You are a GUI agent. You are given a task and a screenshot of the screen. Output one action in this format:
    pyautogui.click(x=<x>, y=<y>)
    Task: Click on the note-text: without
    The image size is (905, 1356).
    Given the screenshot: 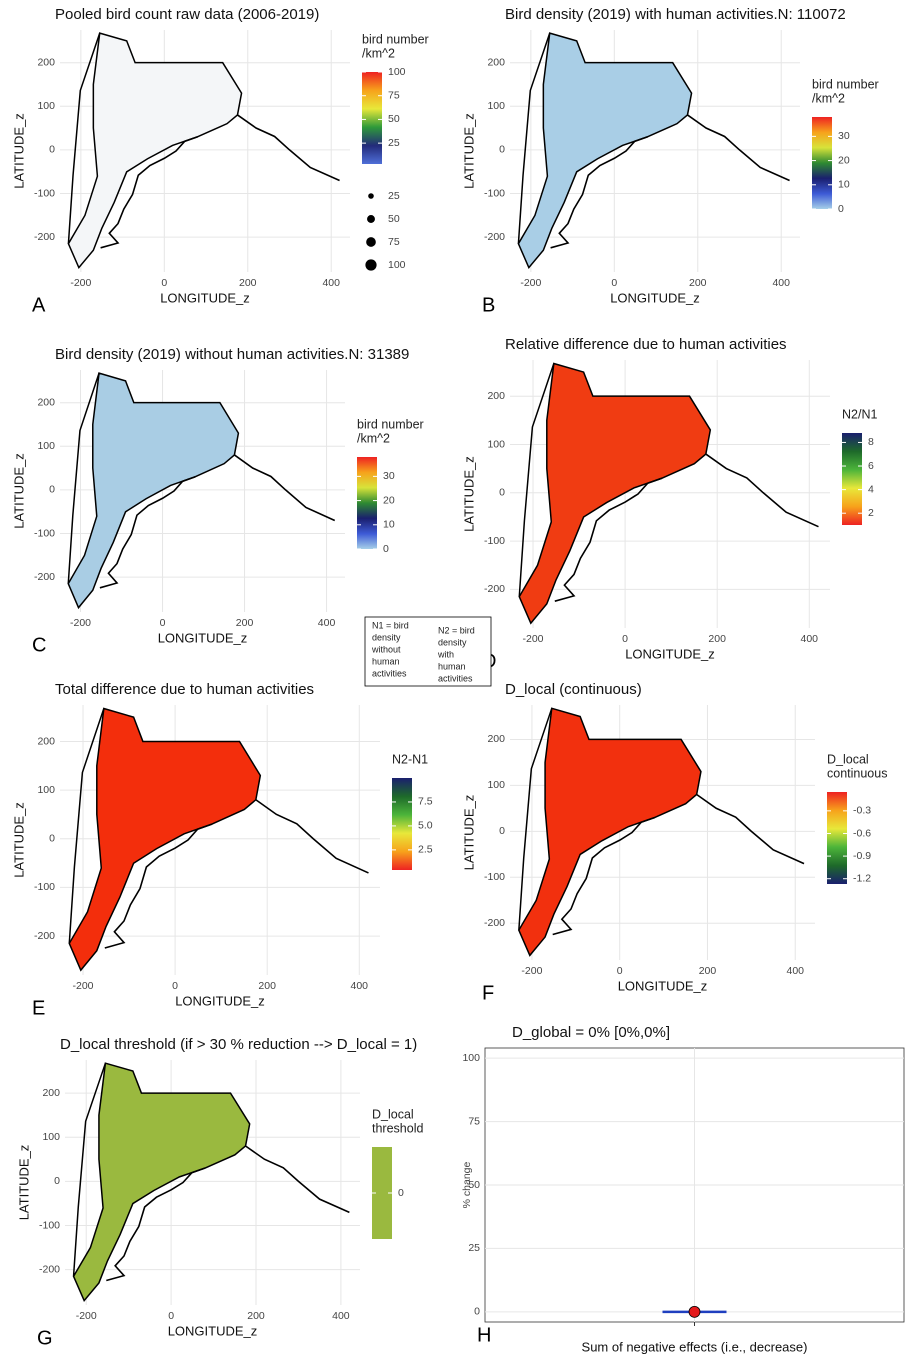 What is the action you would take?
    pyautogui.click(x=386, y=649)
    